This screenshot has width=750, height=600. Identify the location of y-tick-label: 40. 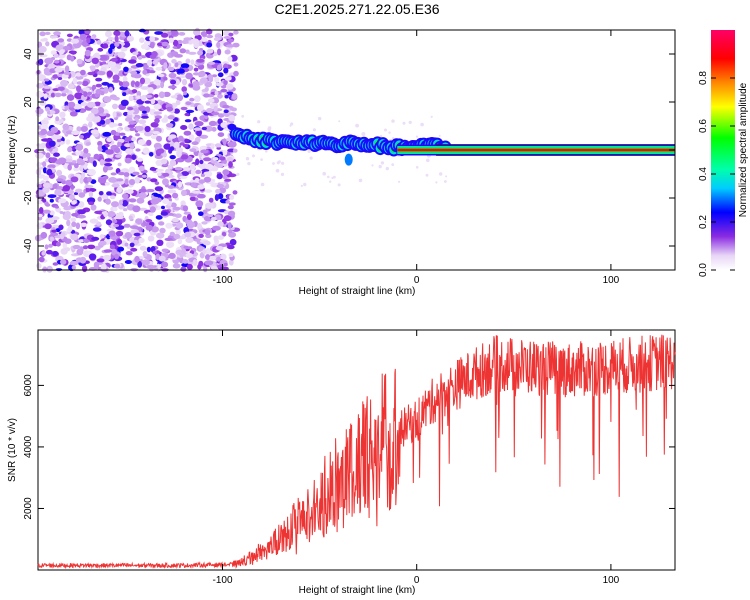
(28, 54).